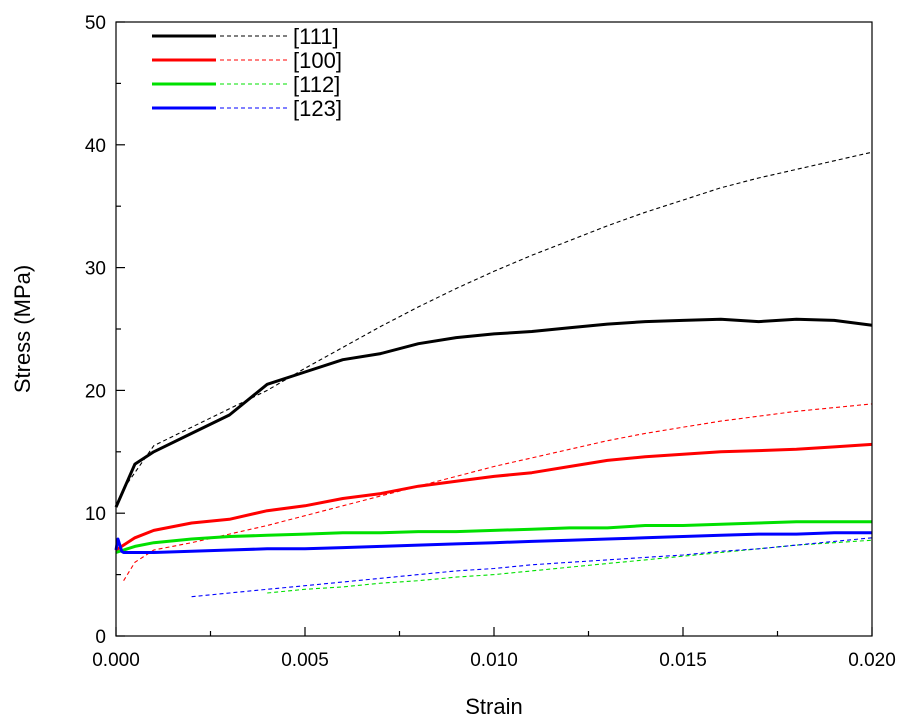 This screenshot has width=904, height=726. What do you see at coordinates (22, 329) in the screenshot?
I see `y-axis-title: Stress (MPa)` at bounding box center [22, 329].